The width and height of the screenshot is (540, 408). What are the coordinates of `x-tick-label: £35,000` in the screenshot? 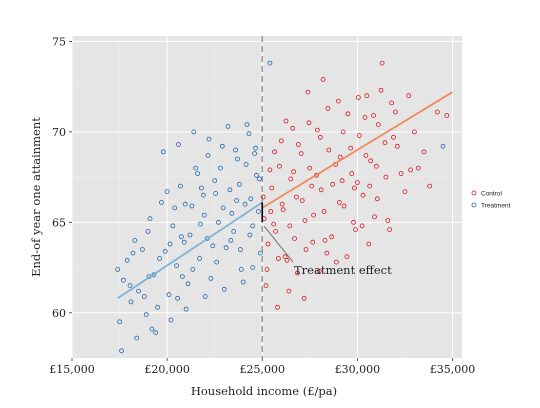 It's located at (453, 369).